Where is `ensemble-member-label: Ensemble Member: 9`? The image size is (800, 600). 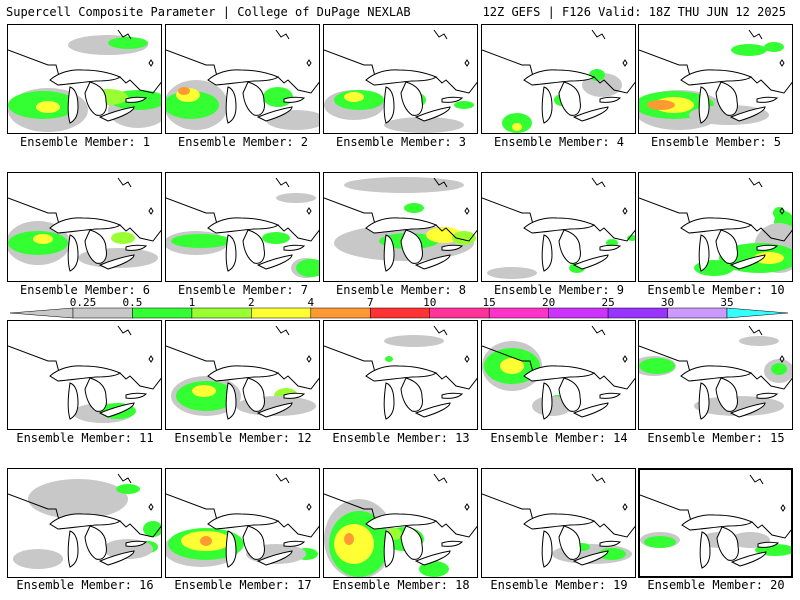
ensemble-member-label: Ensemble Member: 9 is located at coordinates (559, 290).